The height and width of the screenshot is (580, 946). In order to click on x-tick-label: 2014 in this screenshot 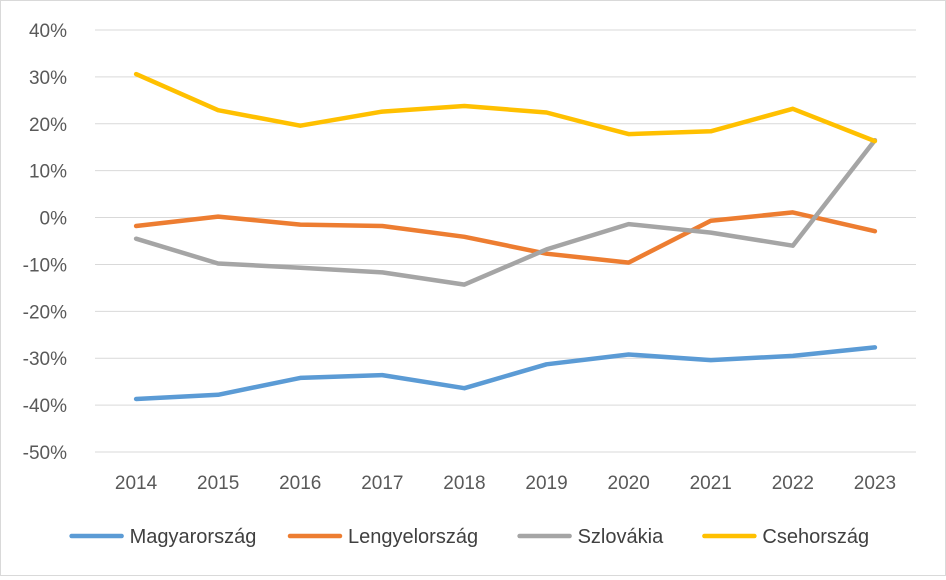, I will do `click(136, 483)`.